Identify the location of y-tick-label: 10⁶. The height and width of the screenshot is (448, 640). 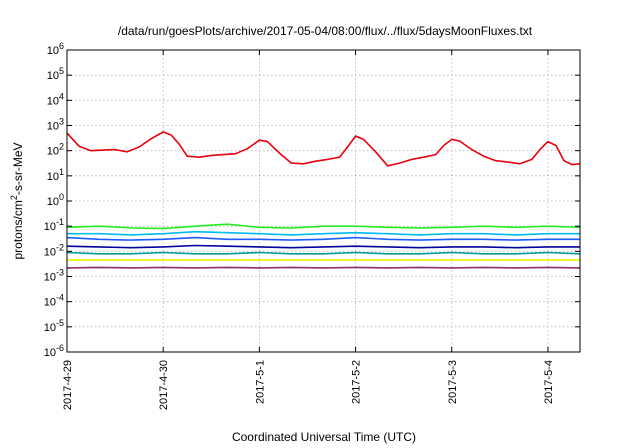
(55, 49).